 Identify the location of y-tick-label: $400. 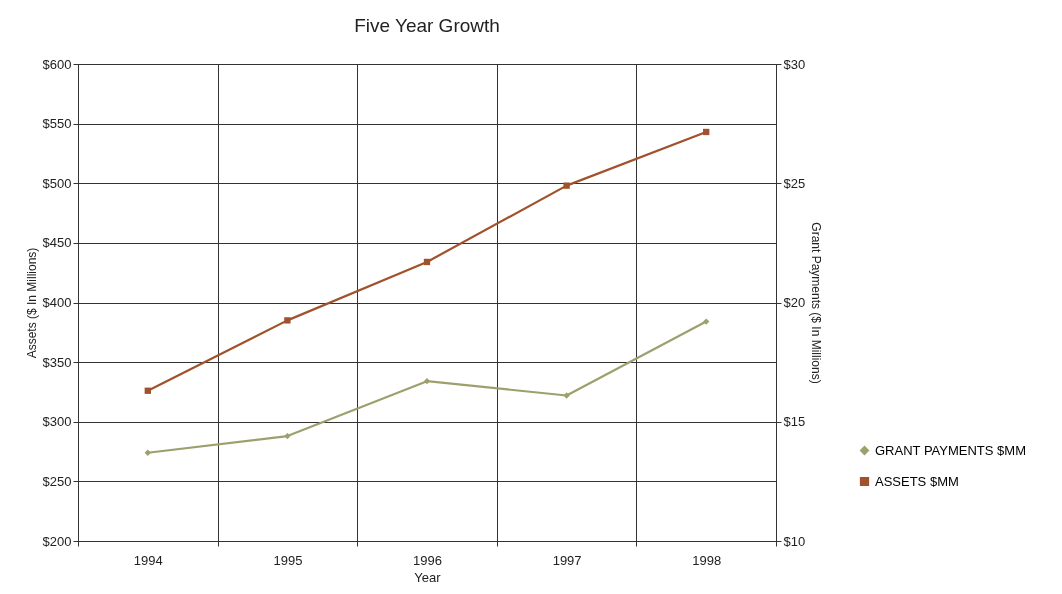
(57, 302).